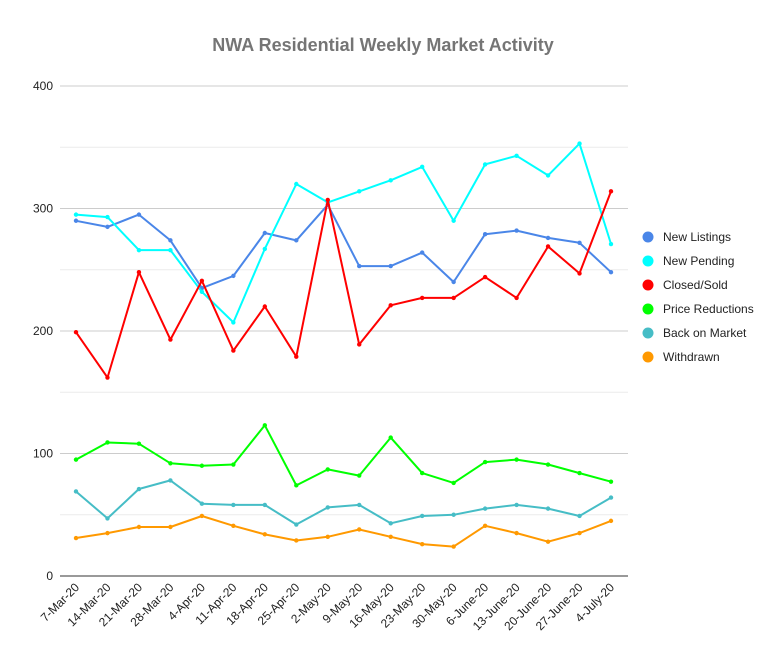  I want to click on legend-label: Back on Market, so click(705, 333).